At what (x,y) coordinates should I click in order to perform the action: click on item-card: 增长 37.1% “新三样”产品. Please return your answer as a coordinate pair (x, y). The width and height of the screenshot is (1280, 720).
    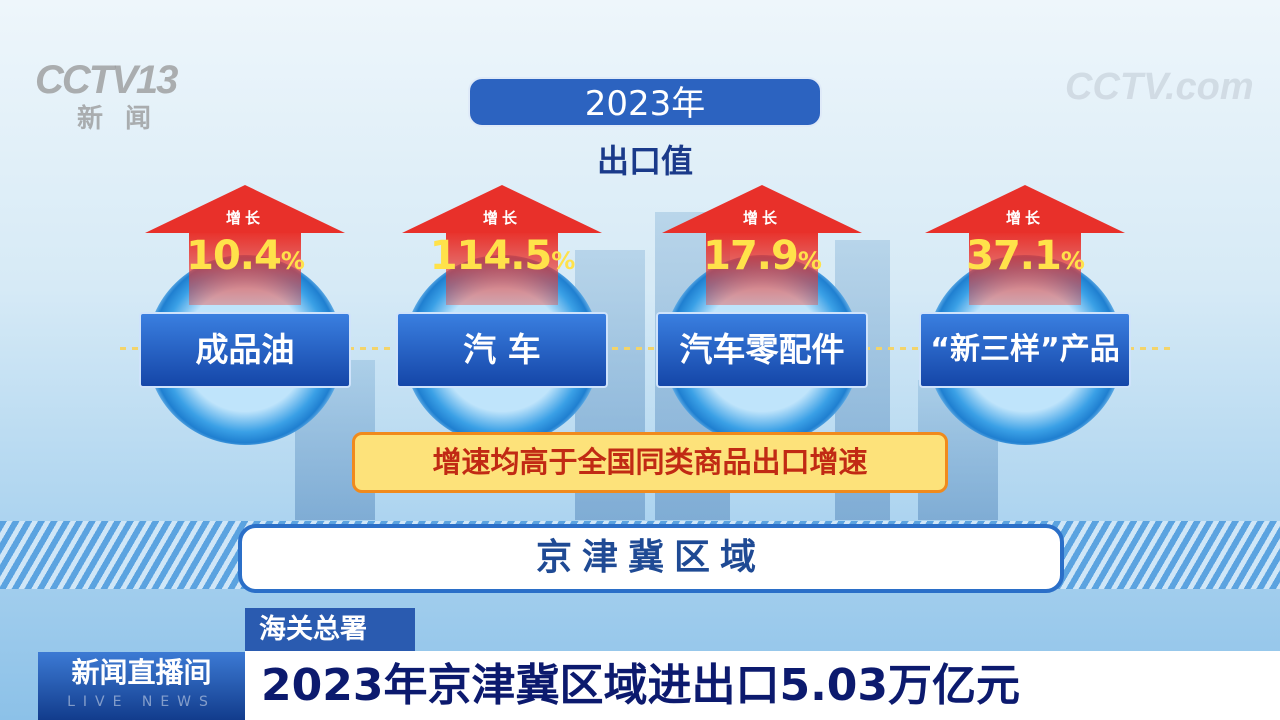
    Looking at the image, I should click on (1025, 310).